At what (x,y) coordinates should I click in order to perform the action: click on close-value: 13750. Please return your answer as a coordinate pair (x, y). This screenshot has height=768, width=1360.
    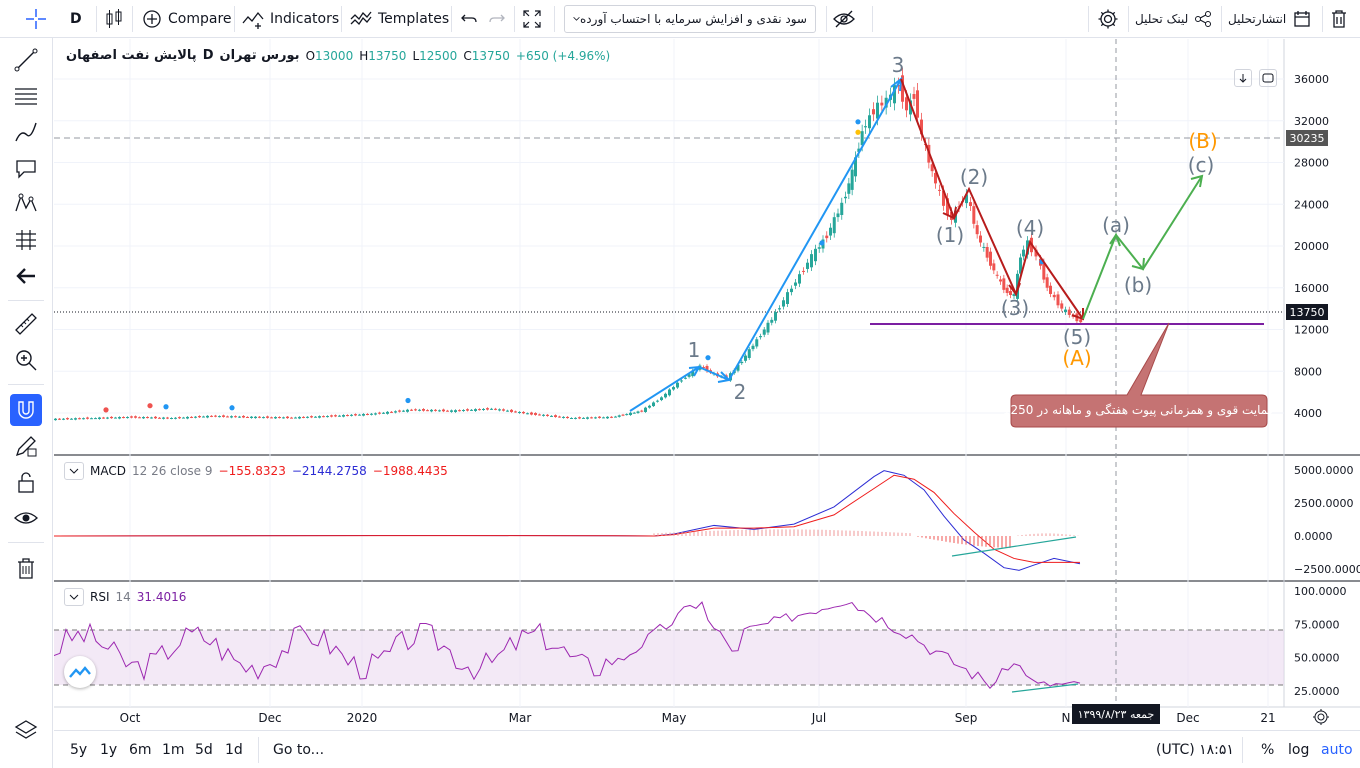
    Looking at the image, I should click on (490, 55).